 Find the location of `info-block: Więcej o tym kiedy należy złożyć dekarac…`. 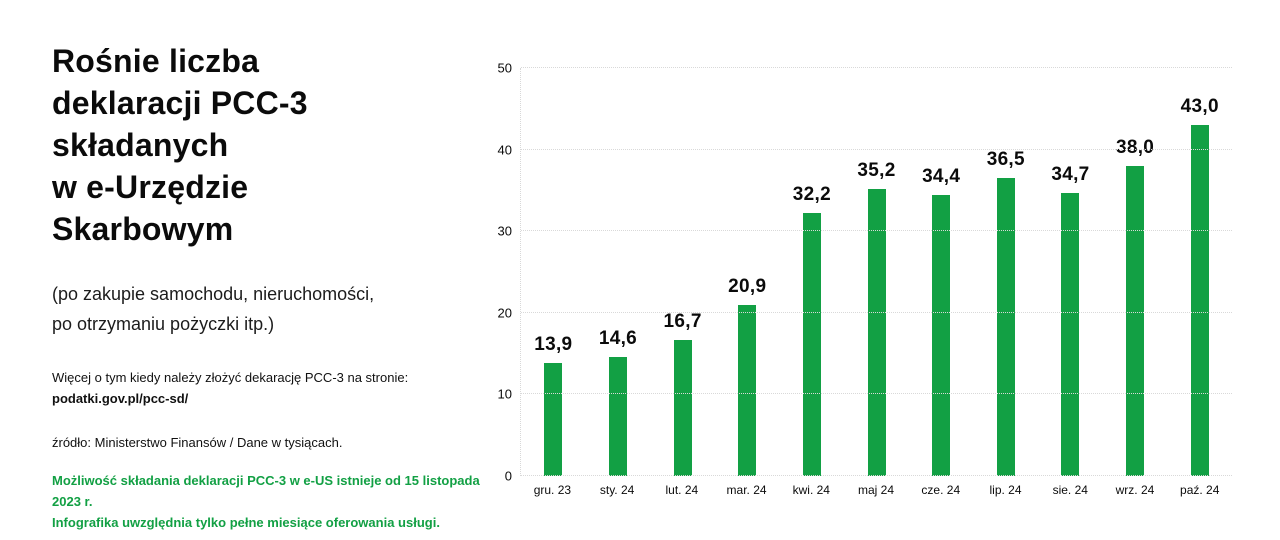

info-block: Więcej o tym kiedy należy złożyć dekarac… is located at coordinates (267, 388).